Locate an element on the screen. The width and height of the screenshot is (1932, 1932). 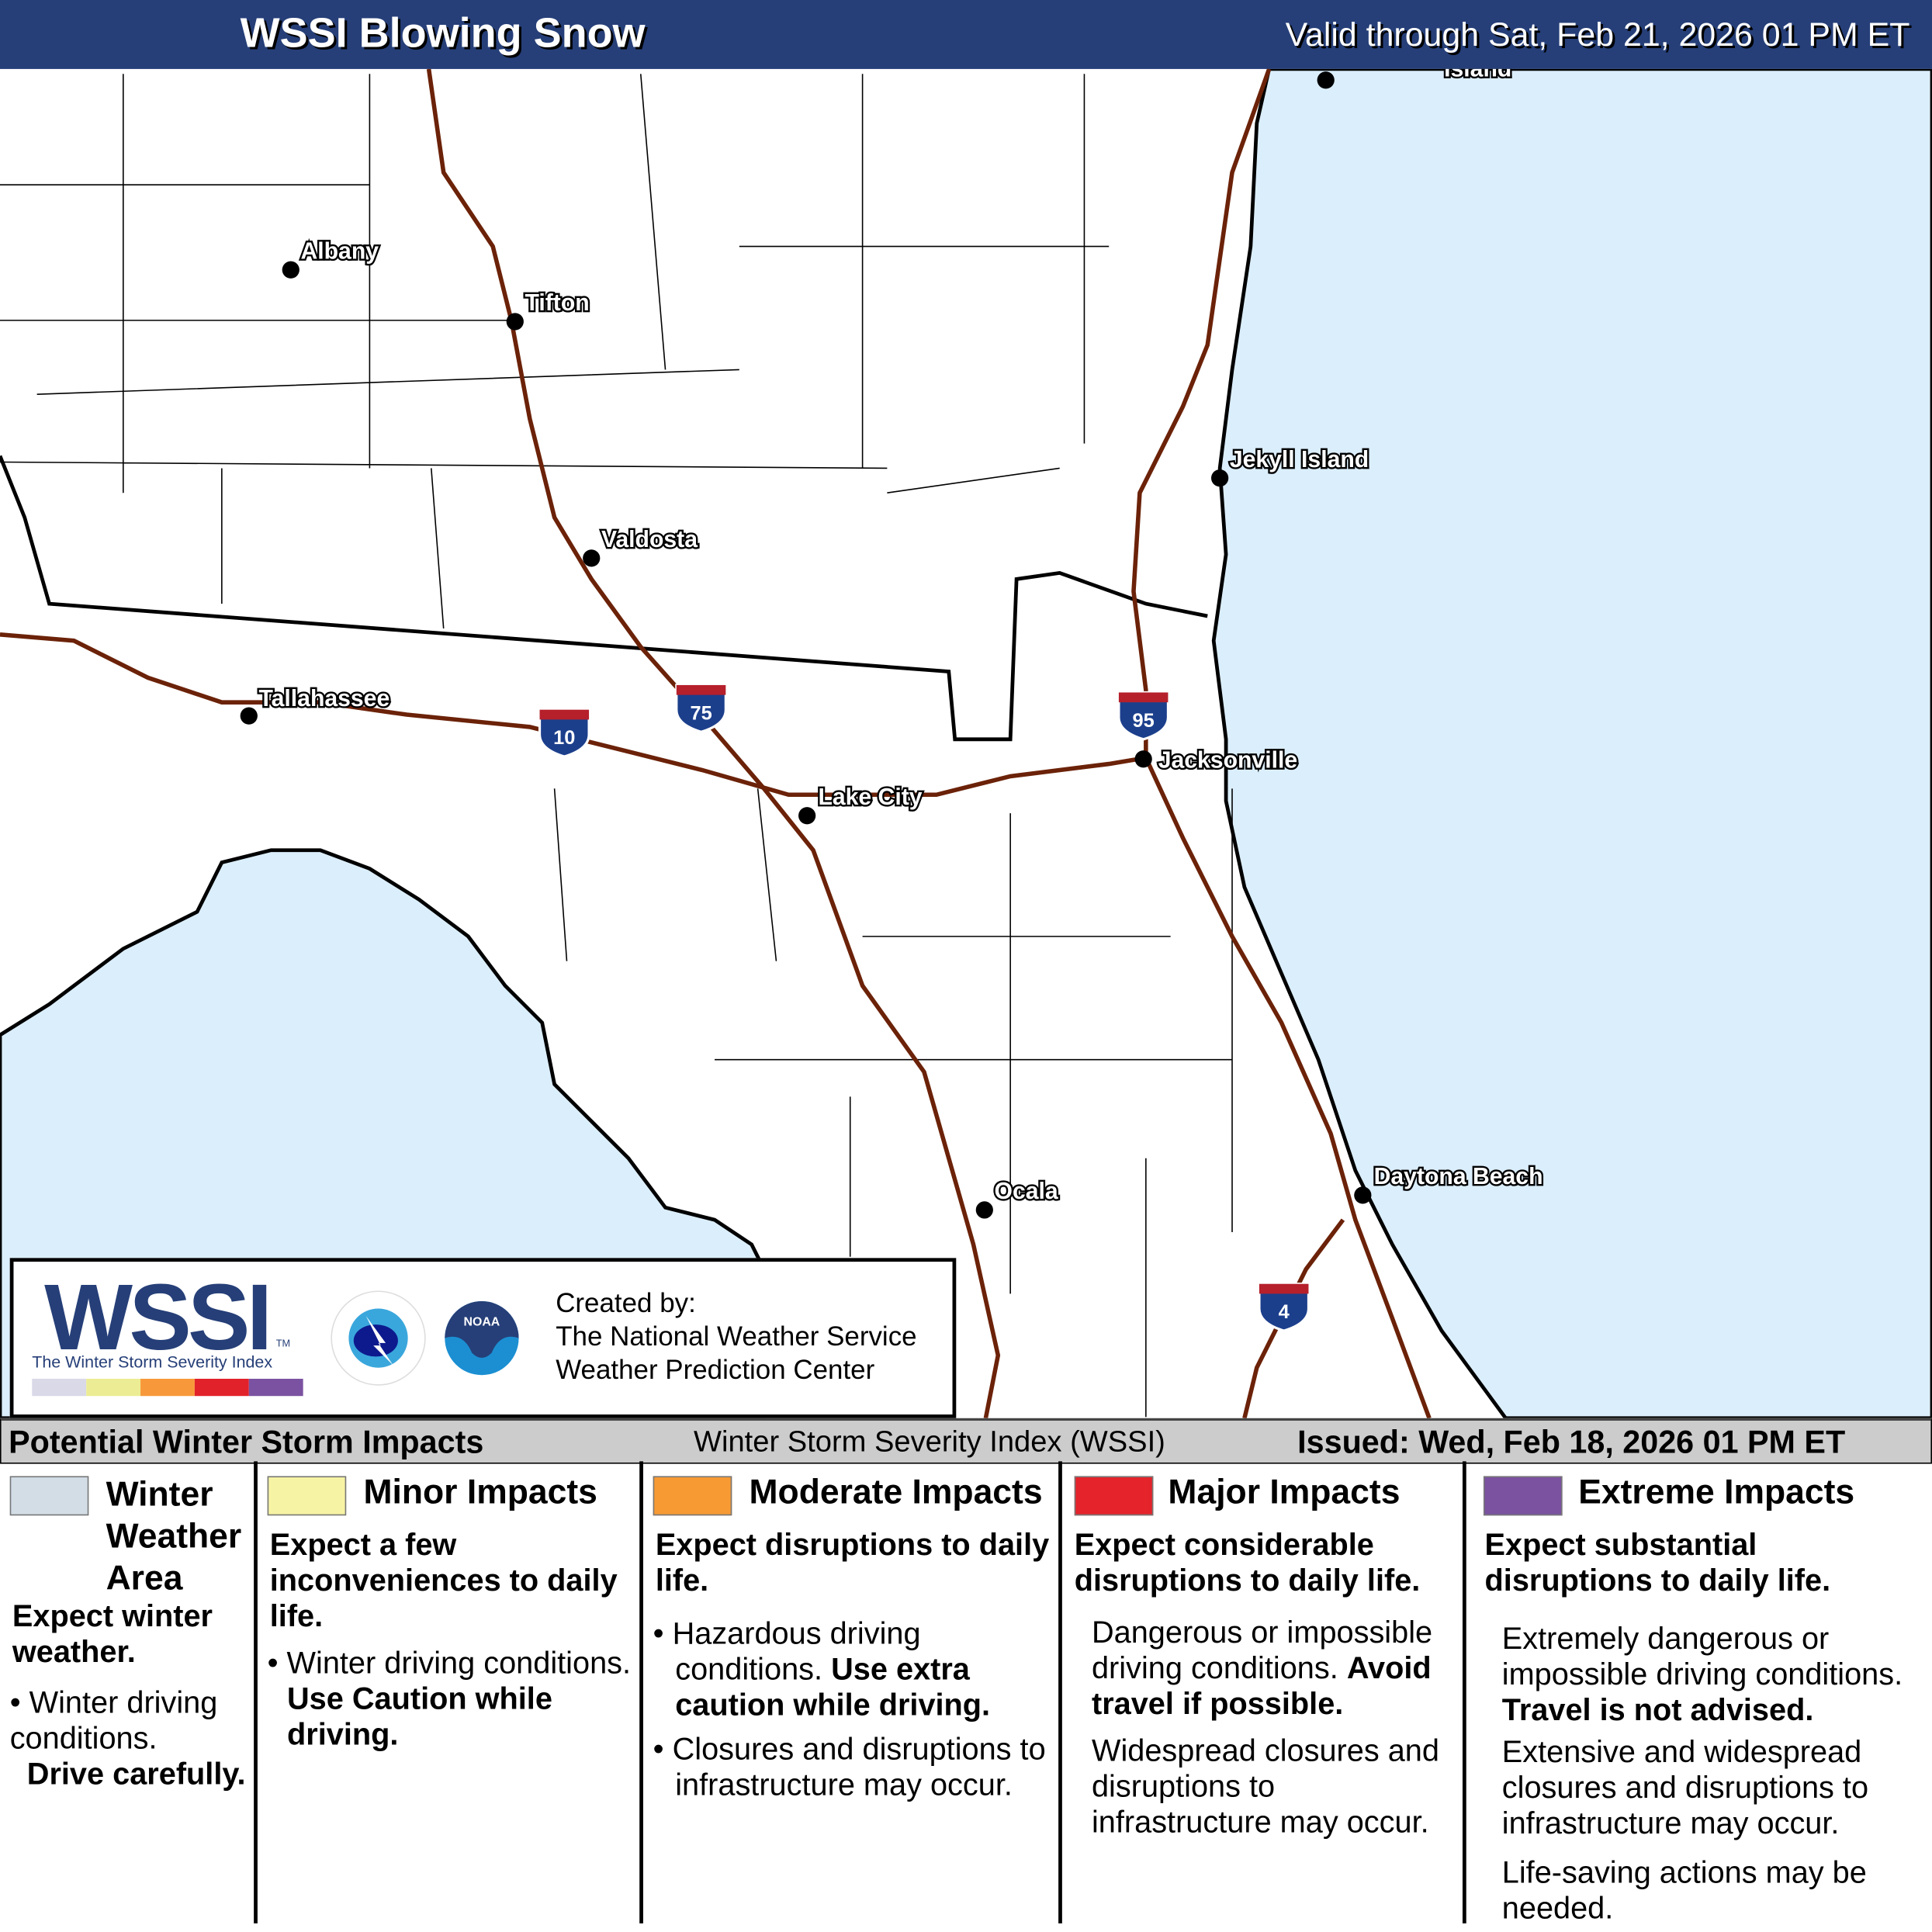
valid-time: Valid through Sat, Feb 21, 2026 01 PM ET is located at coordinates (1597, 35).